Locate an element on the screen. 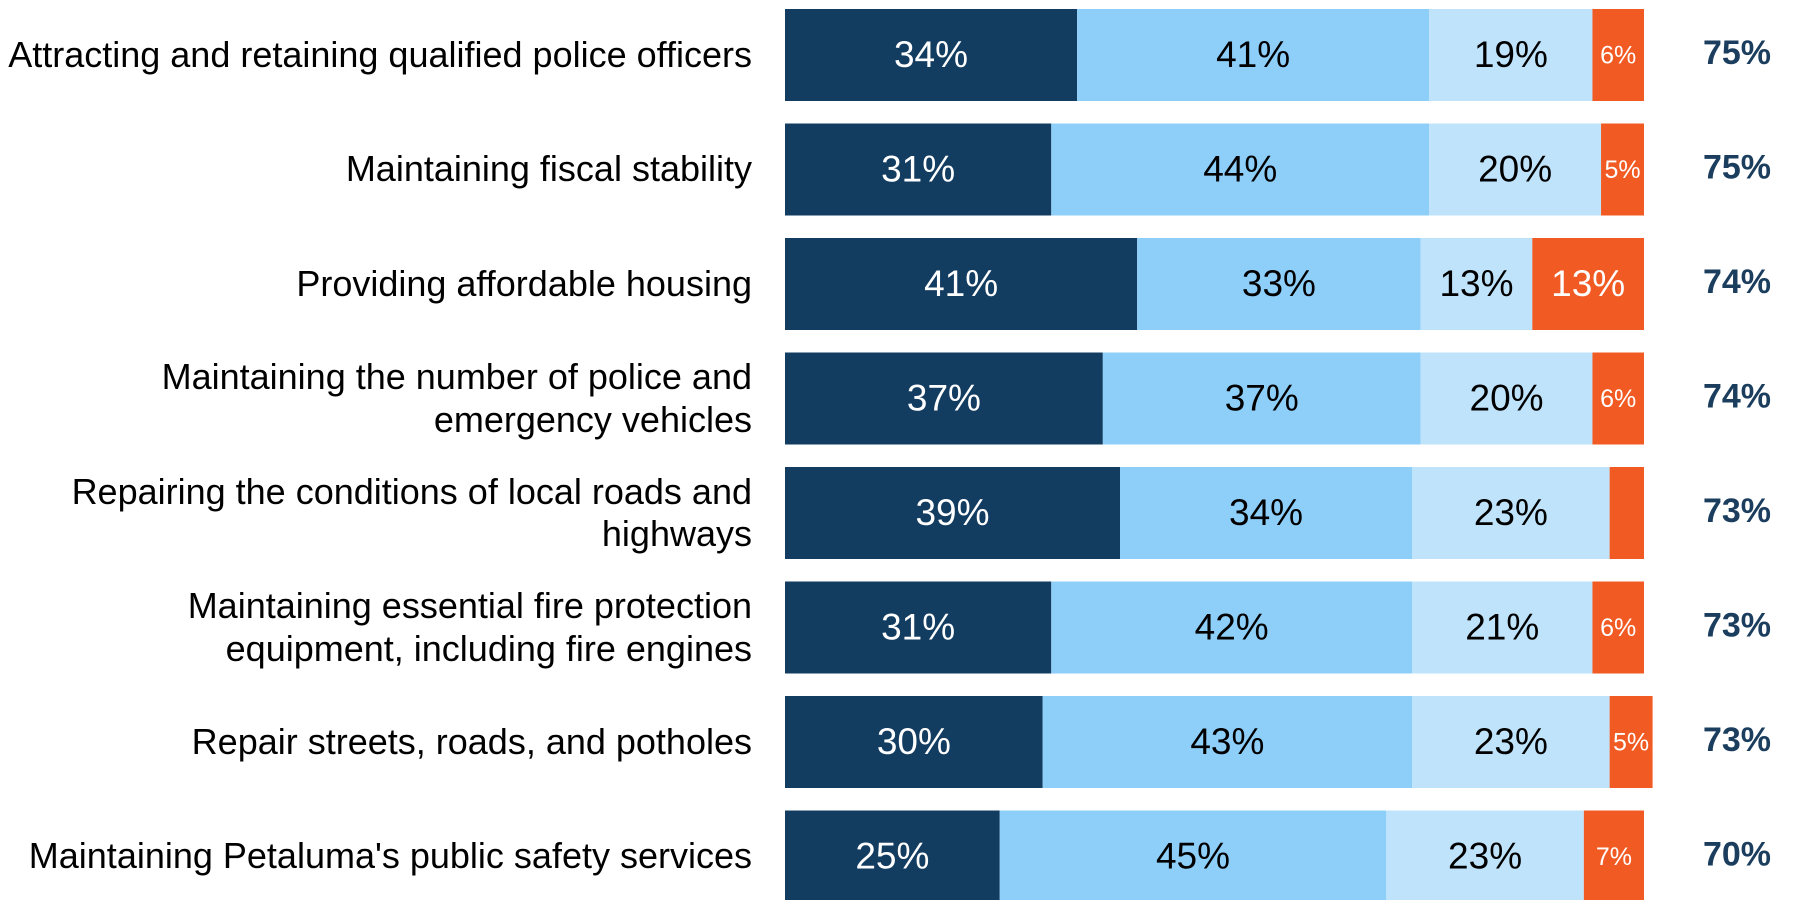 Image resolution: width=1800 pixels, height=907 pixels. value-label: 19% is located at coordinates (1511, 54).